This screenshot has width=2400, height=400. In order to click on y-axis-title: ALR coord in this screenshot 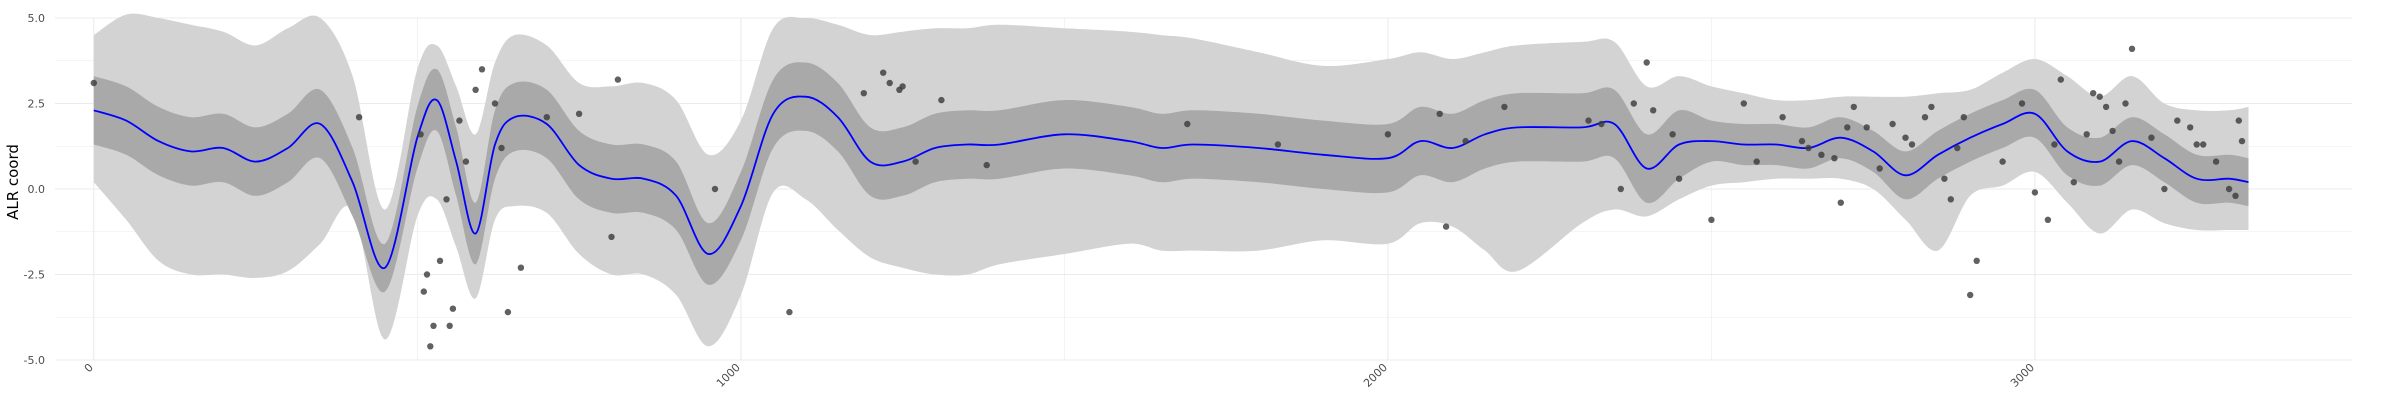, I will do `click(13, 182)`.